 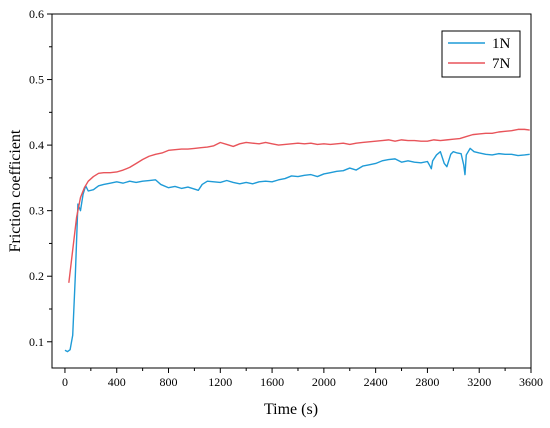 I want to click on x-tick-label: 800, so click(x=169, y=382).